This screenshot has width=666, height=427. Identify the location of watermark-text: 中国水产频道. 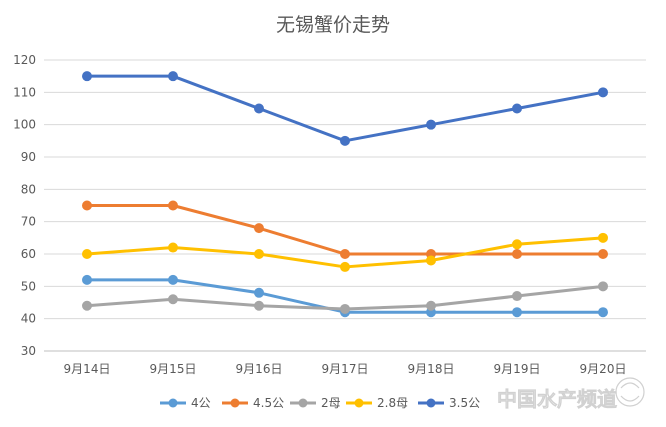
(557, 399).